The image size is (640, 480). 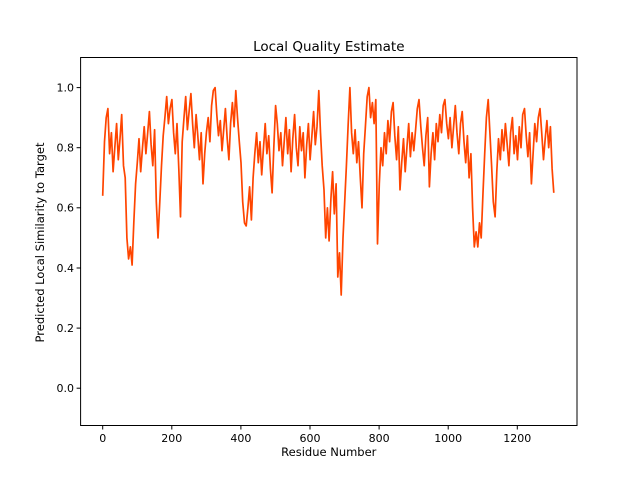 What do you see at coordinates (379, 438) in the screenshot?
I see `x-tick-label: 800` at bounding box center [379, 438].